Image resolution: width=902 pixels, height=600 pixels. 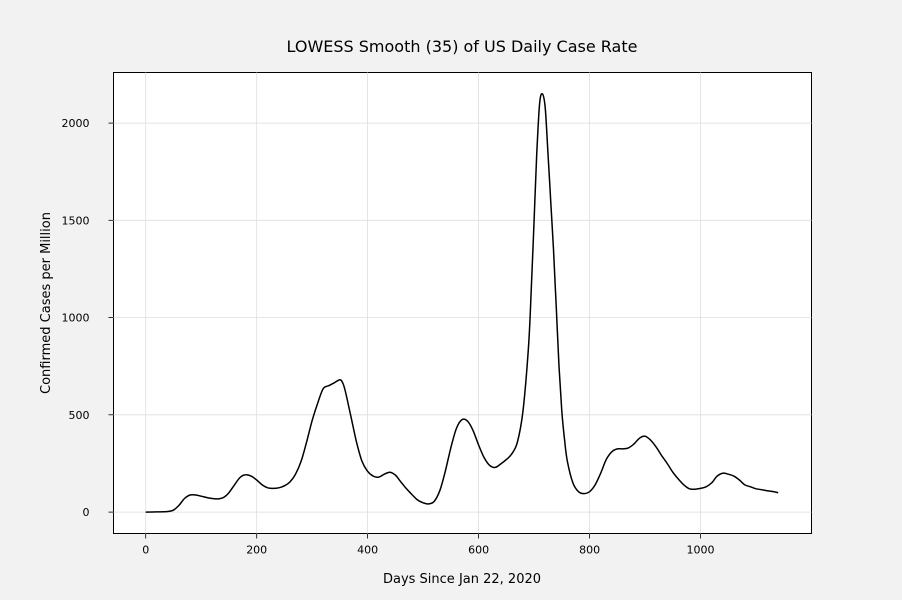 I want to click on x-tick-label: 800, so click(x=589, y=550).